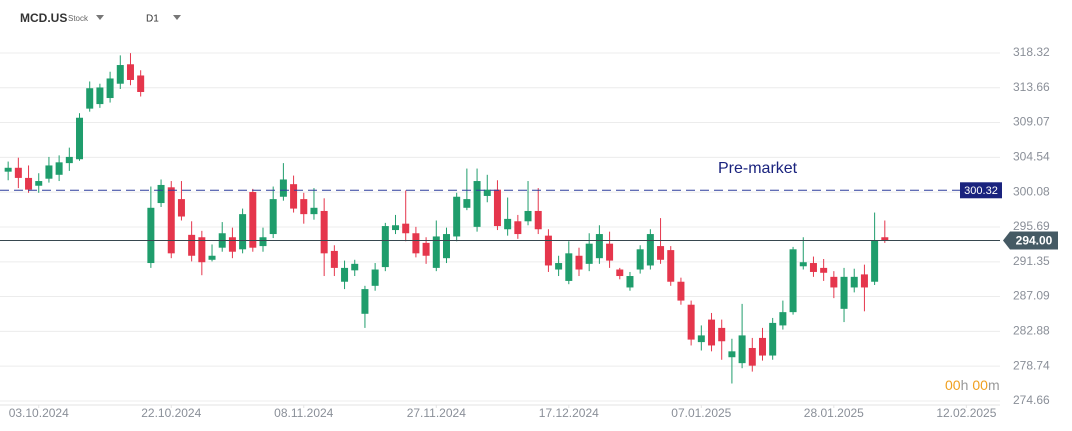 Image resolution: width=1072 pixels, height=431 pixels. I want to click on symbol: MCD.US, so click(43, 18).